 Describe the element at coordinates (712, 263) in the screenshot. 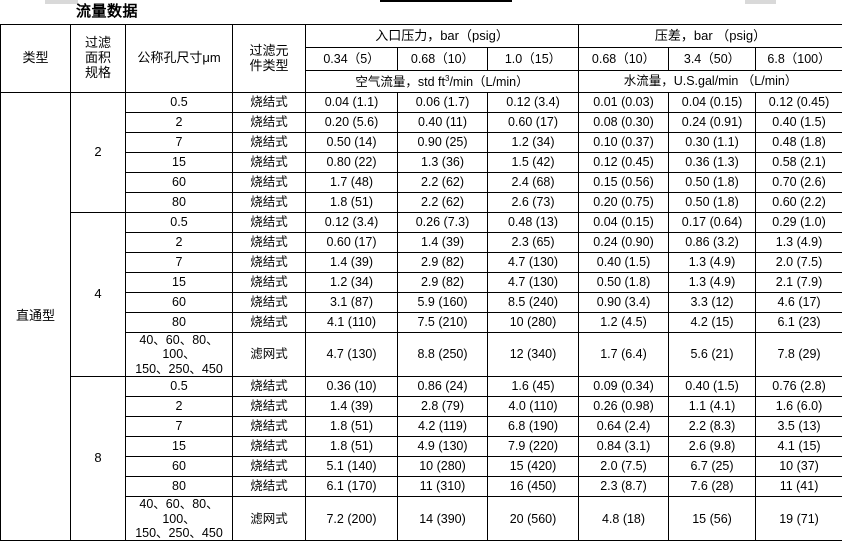

I see `cell-water-flow-34: 1.3 (4.9)` at that location.